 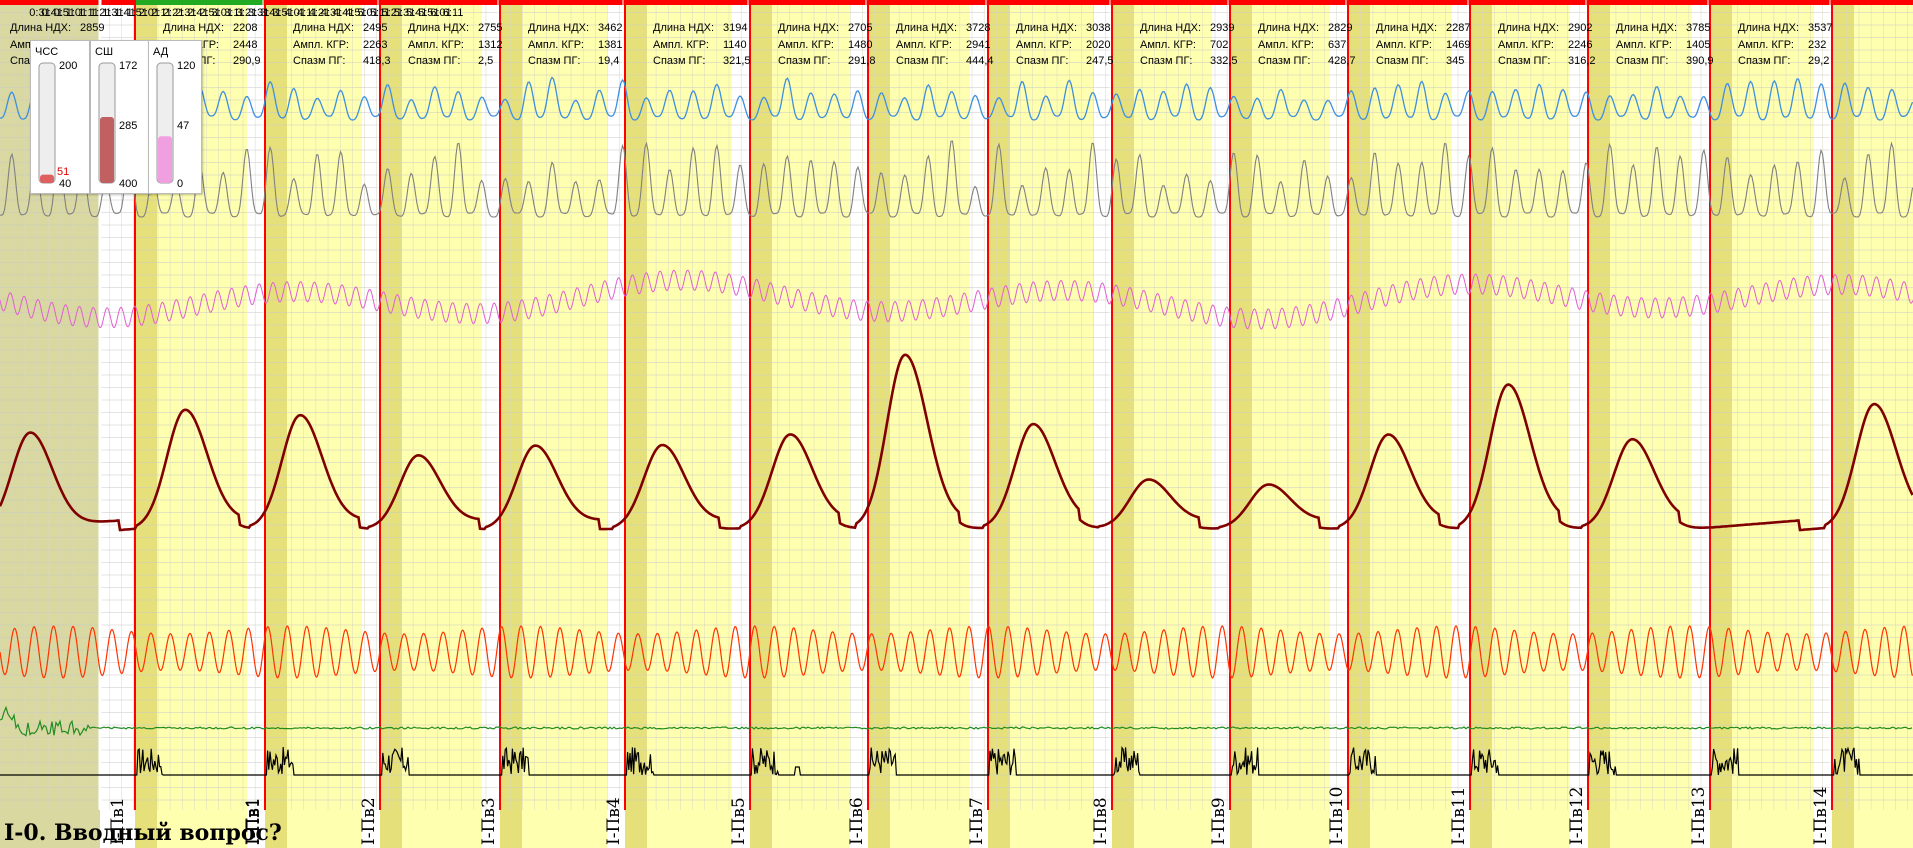 What do you see at coordinates (956, 179) in the screenshot?
I see `breath-lower-trace` at bounding box center [956, 179].